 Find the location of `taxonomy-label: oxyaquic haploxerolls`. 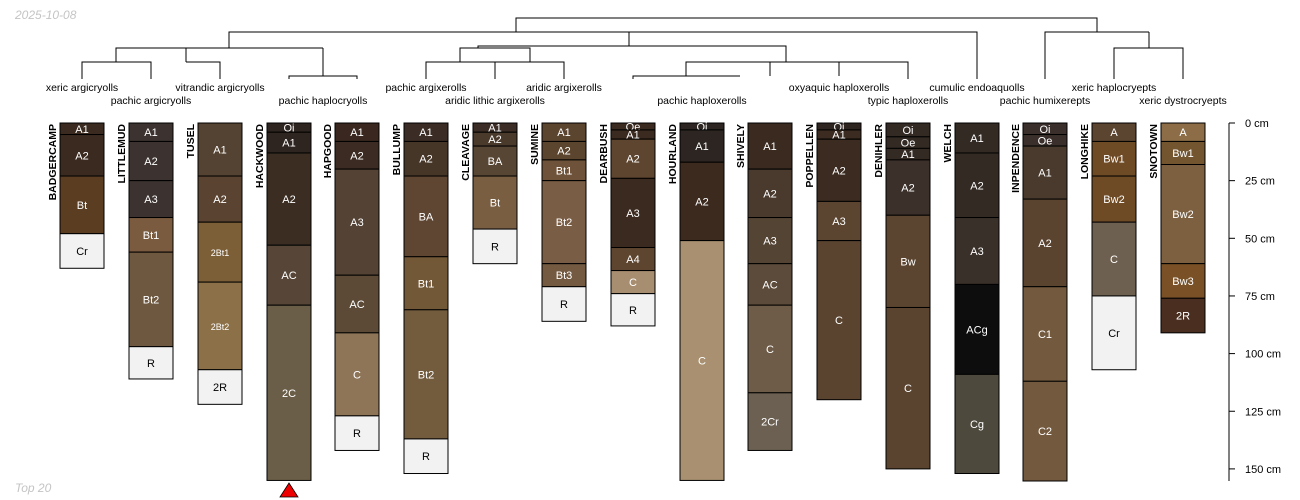

taxonomy-label: oxyaquic haploxerolls is located at coordinates (839, 88).